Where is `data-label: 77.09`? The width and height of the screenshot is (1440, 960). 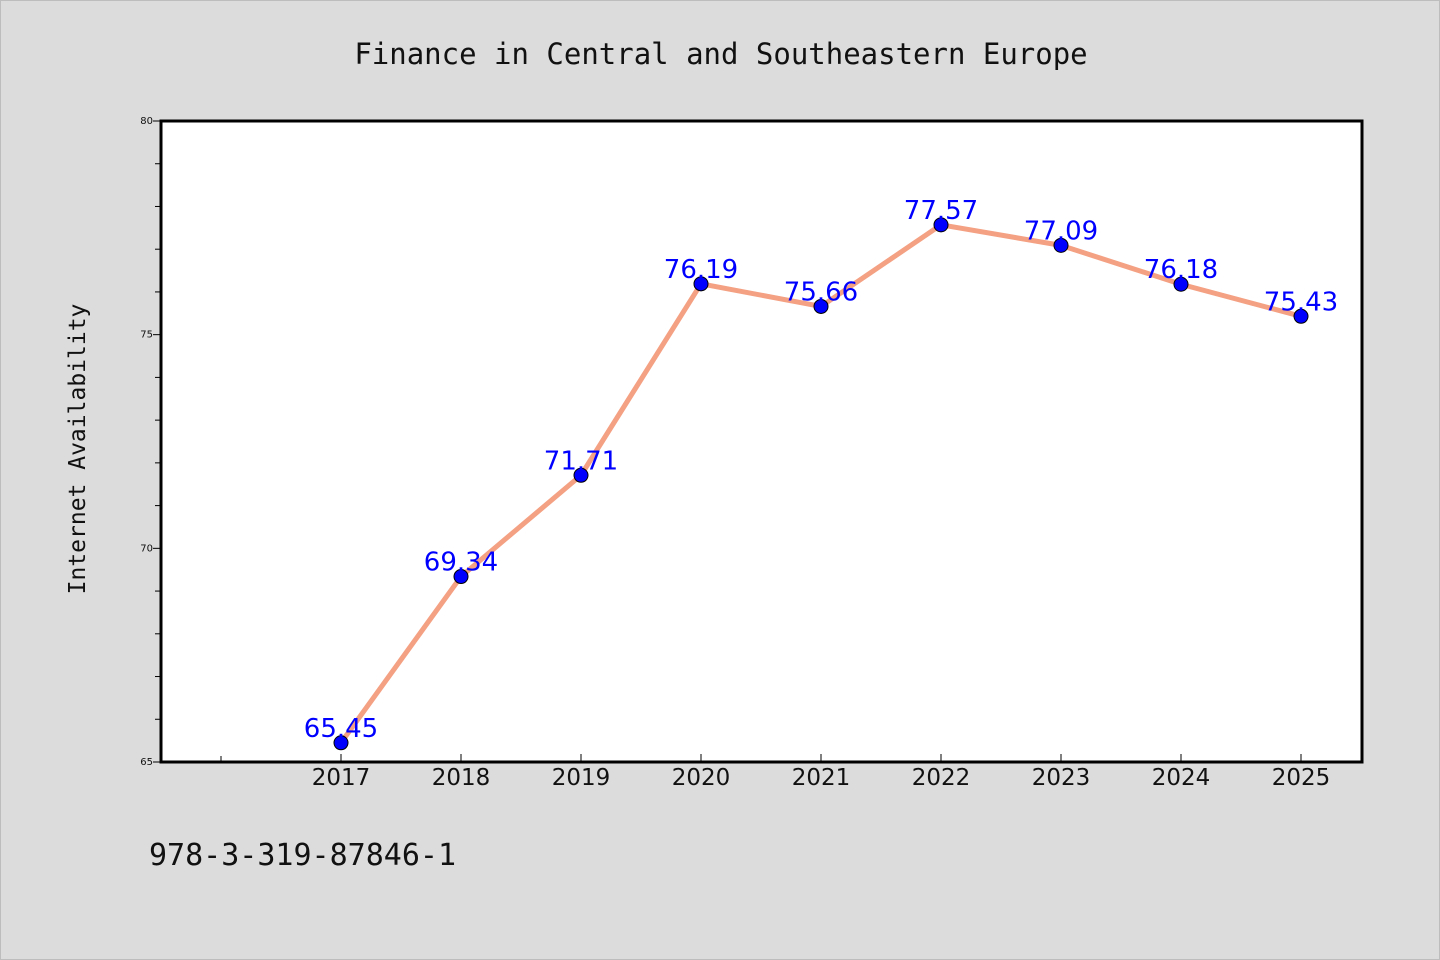 data-label: 77.09 is located at coordinates (1061, 231).